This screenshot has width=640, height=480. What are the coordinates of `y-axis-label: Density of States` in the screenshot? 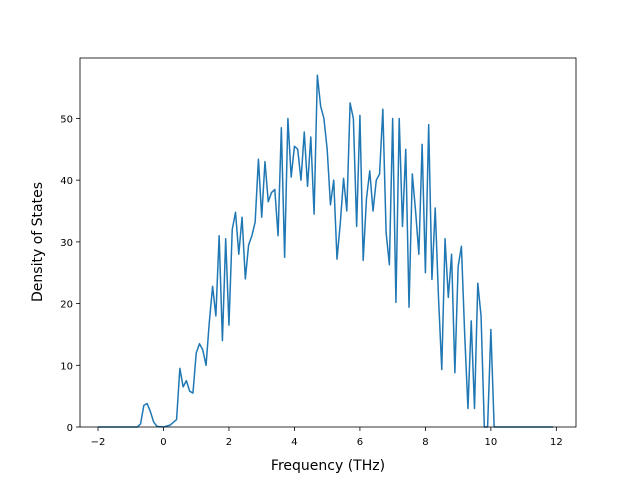 It's located at (38, 242).